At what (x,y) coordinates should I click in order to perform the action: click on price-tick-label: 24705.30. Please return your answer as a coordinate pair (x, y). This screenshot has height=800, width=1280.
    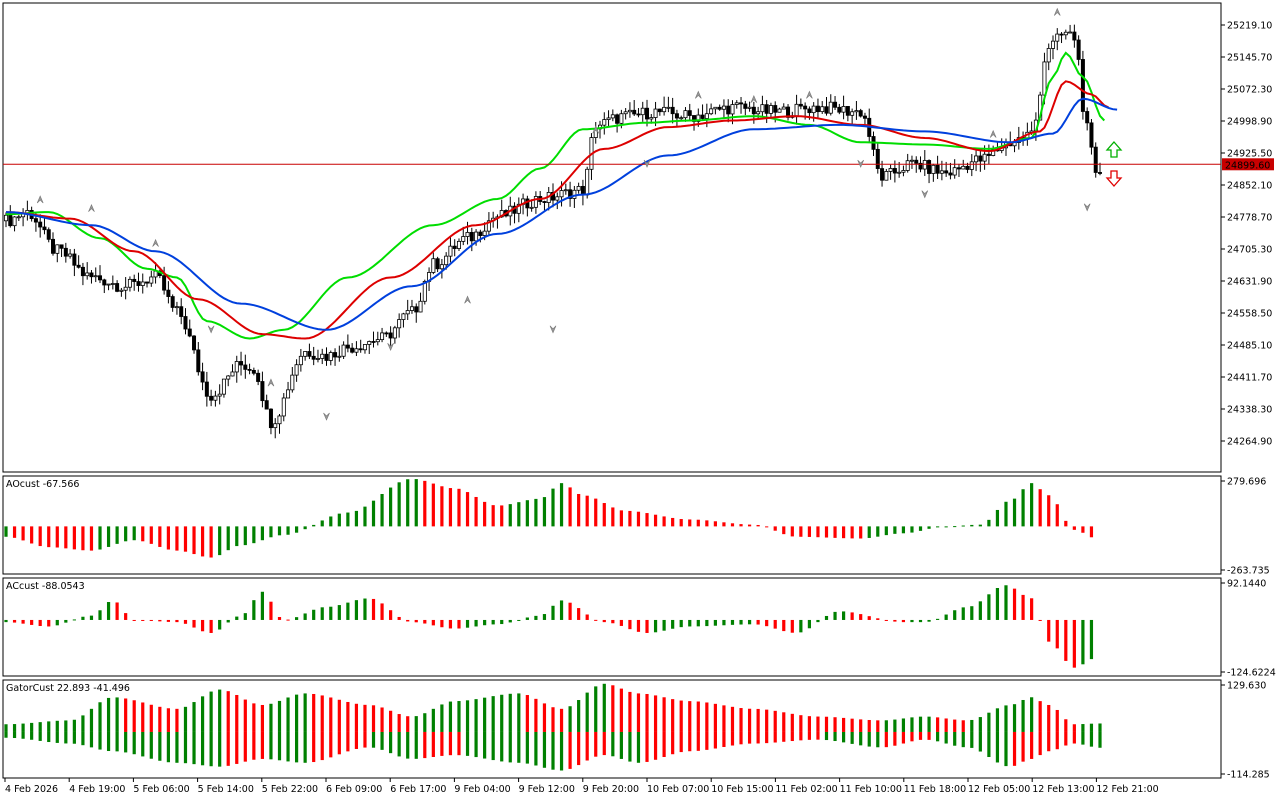
    Looking at the image, I should click on (1249, 250).